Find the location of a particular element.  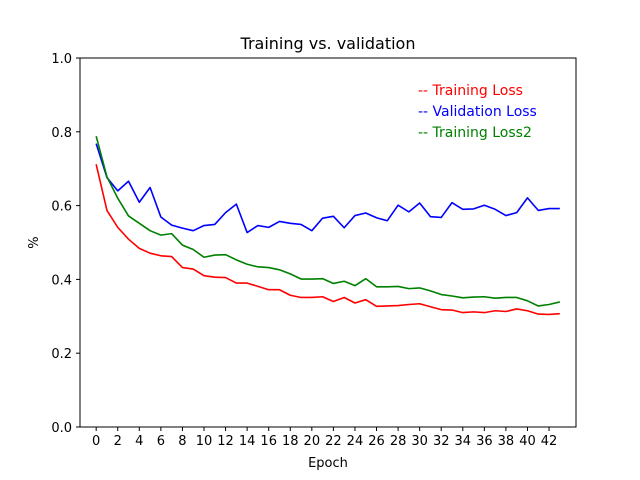

x-tick-label: 10 is located at coordinates (204, 441).